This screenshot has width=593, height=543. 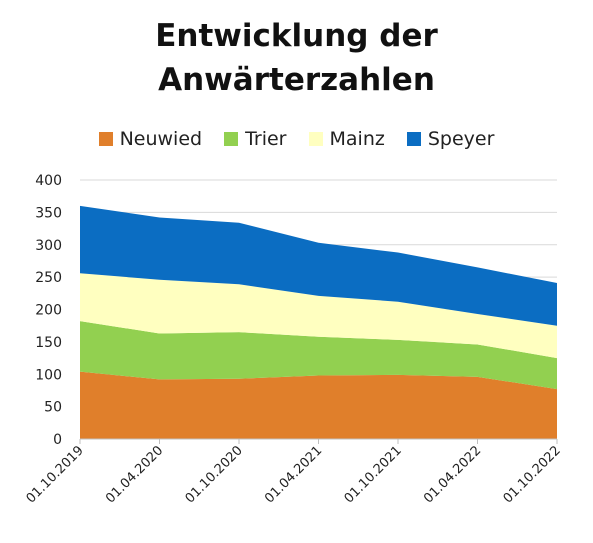 What do you see at coordinates (296, 139) in the screenshot?
I see `chart-legend: Neuwied Trier Mainz Speyer` at bounding box center [296, 139].